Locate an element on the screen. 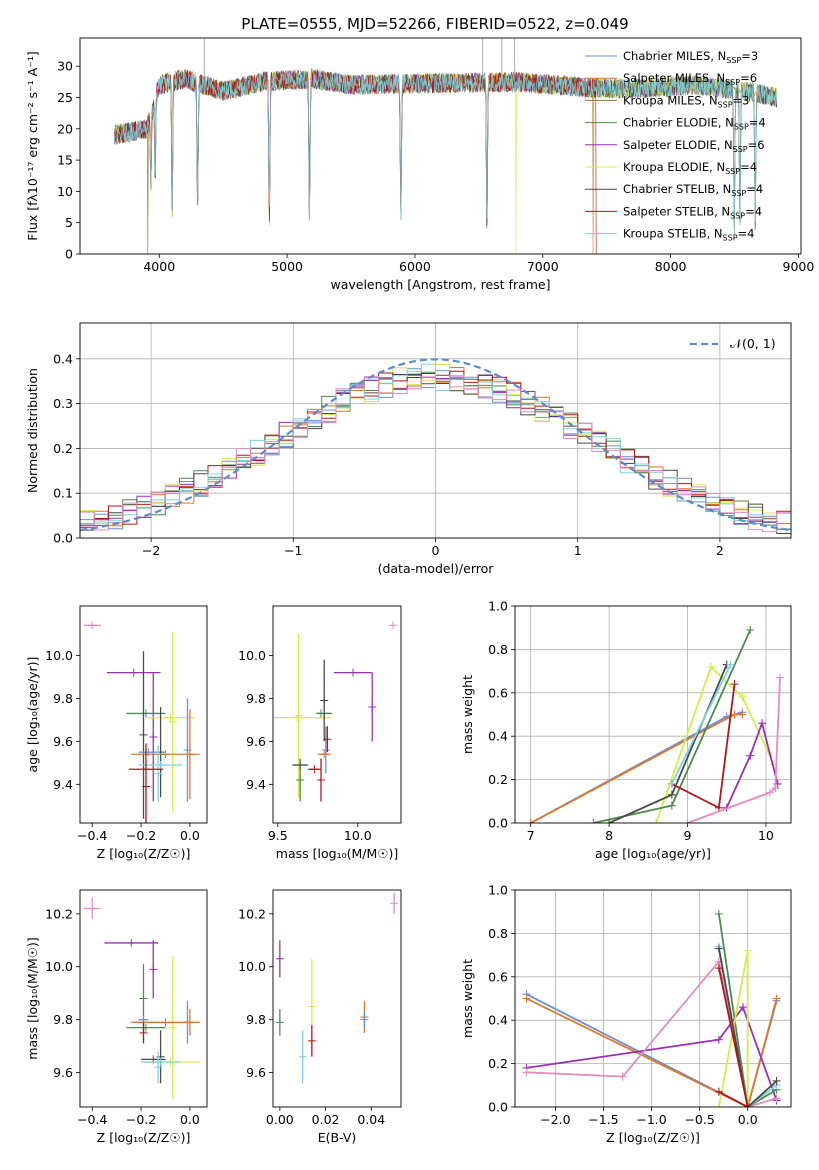 Image resolution: width=819 pixels, height=1170 pixels. x-tick-label: 6000 is located at coordinates (415, 266).